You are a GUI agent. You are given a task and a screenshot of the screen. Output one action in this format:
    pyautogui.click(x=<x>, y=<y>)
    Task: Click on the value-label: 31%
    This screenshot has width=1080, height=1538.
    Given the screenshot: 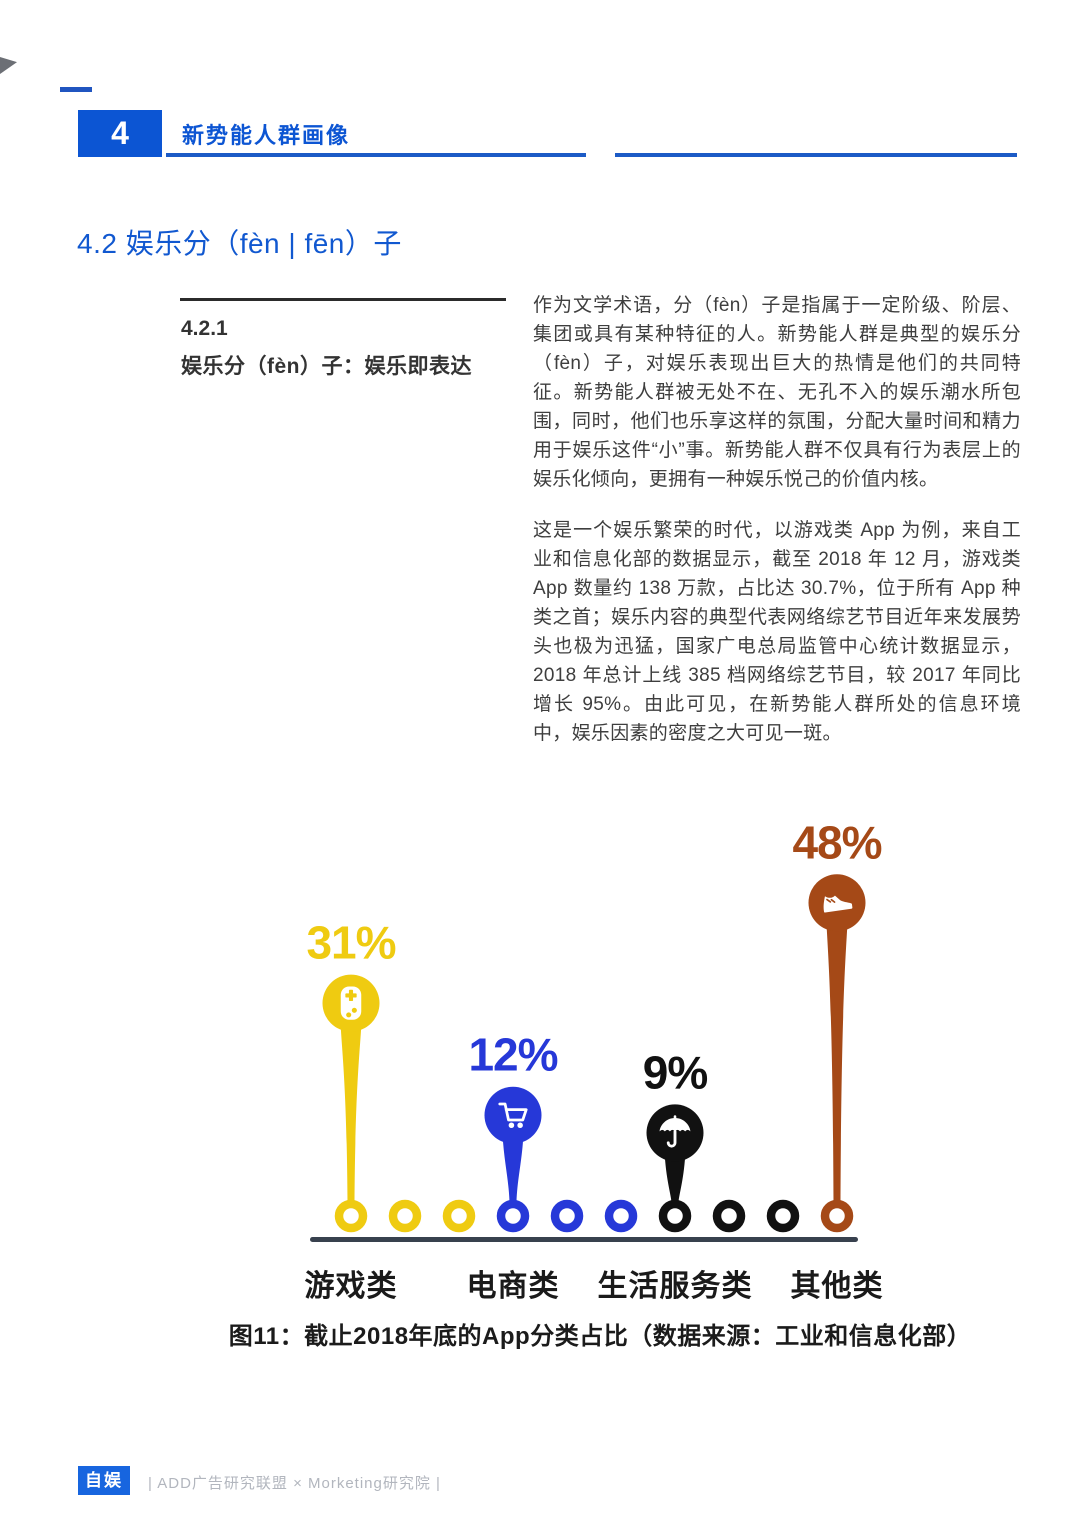 What is the action you would take?
    pyautogui.click(x=350, y=943)
    